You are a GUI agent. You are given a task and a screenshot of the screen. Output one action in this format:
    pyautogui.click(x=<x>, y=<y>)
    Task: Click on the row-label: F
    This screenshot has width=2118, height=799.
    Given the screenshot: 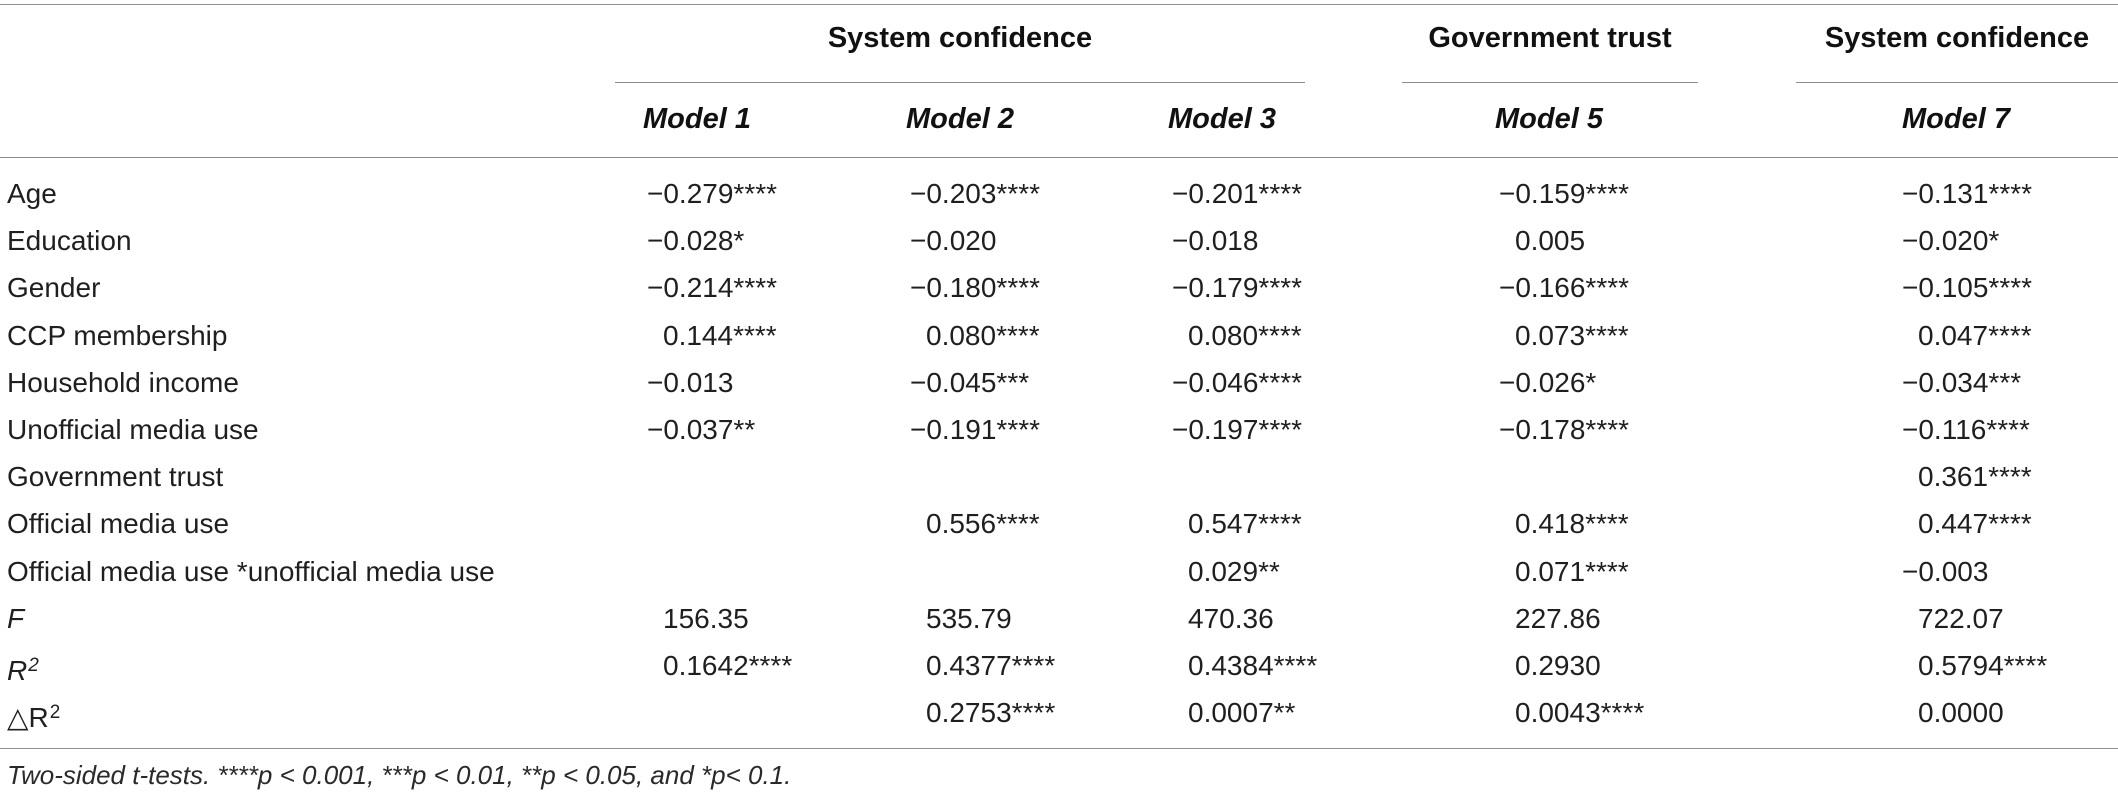 What is the action you would take?
    pyautogui.click(x=15, y=618)
    